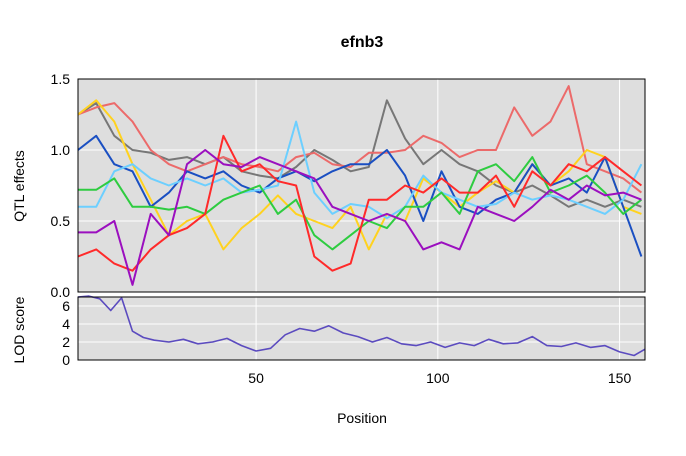  Describe the element at coordinates (19, 329) in the screenshot. I see `lod-score-y-label: LOD score` at that location.